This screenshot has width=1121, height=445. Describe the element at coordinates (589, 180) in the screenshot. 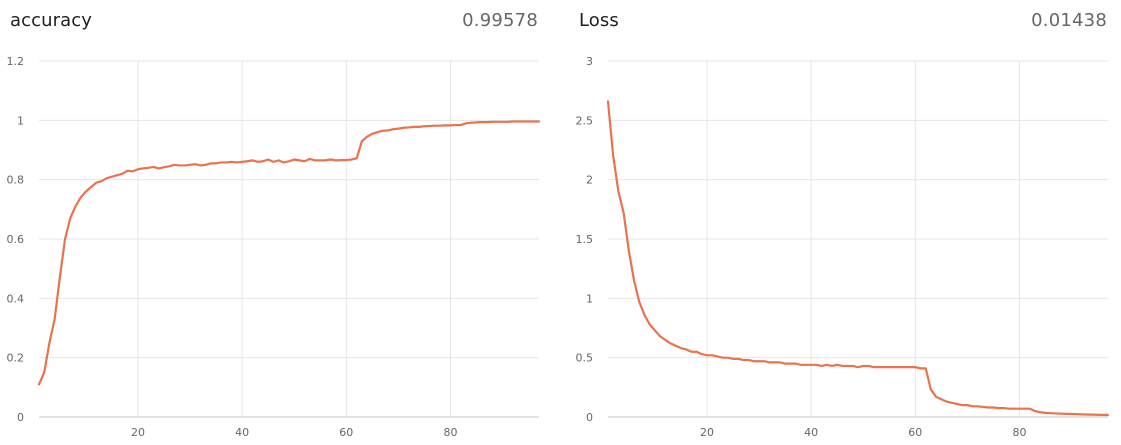

I see `y-tick-label: 2` at that location.